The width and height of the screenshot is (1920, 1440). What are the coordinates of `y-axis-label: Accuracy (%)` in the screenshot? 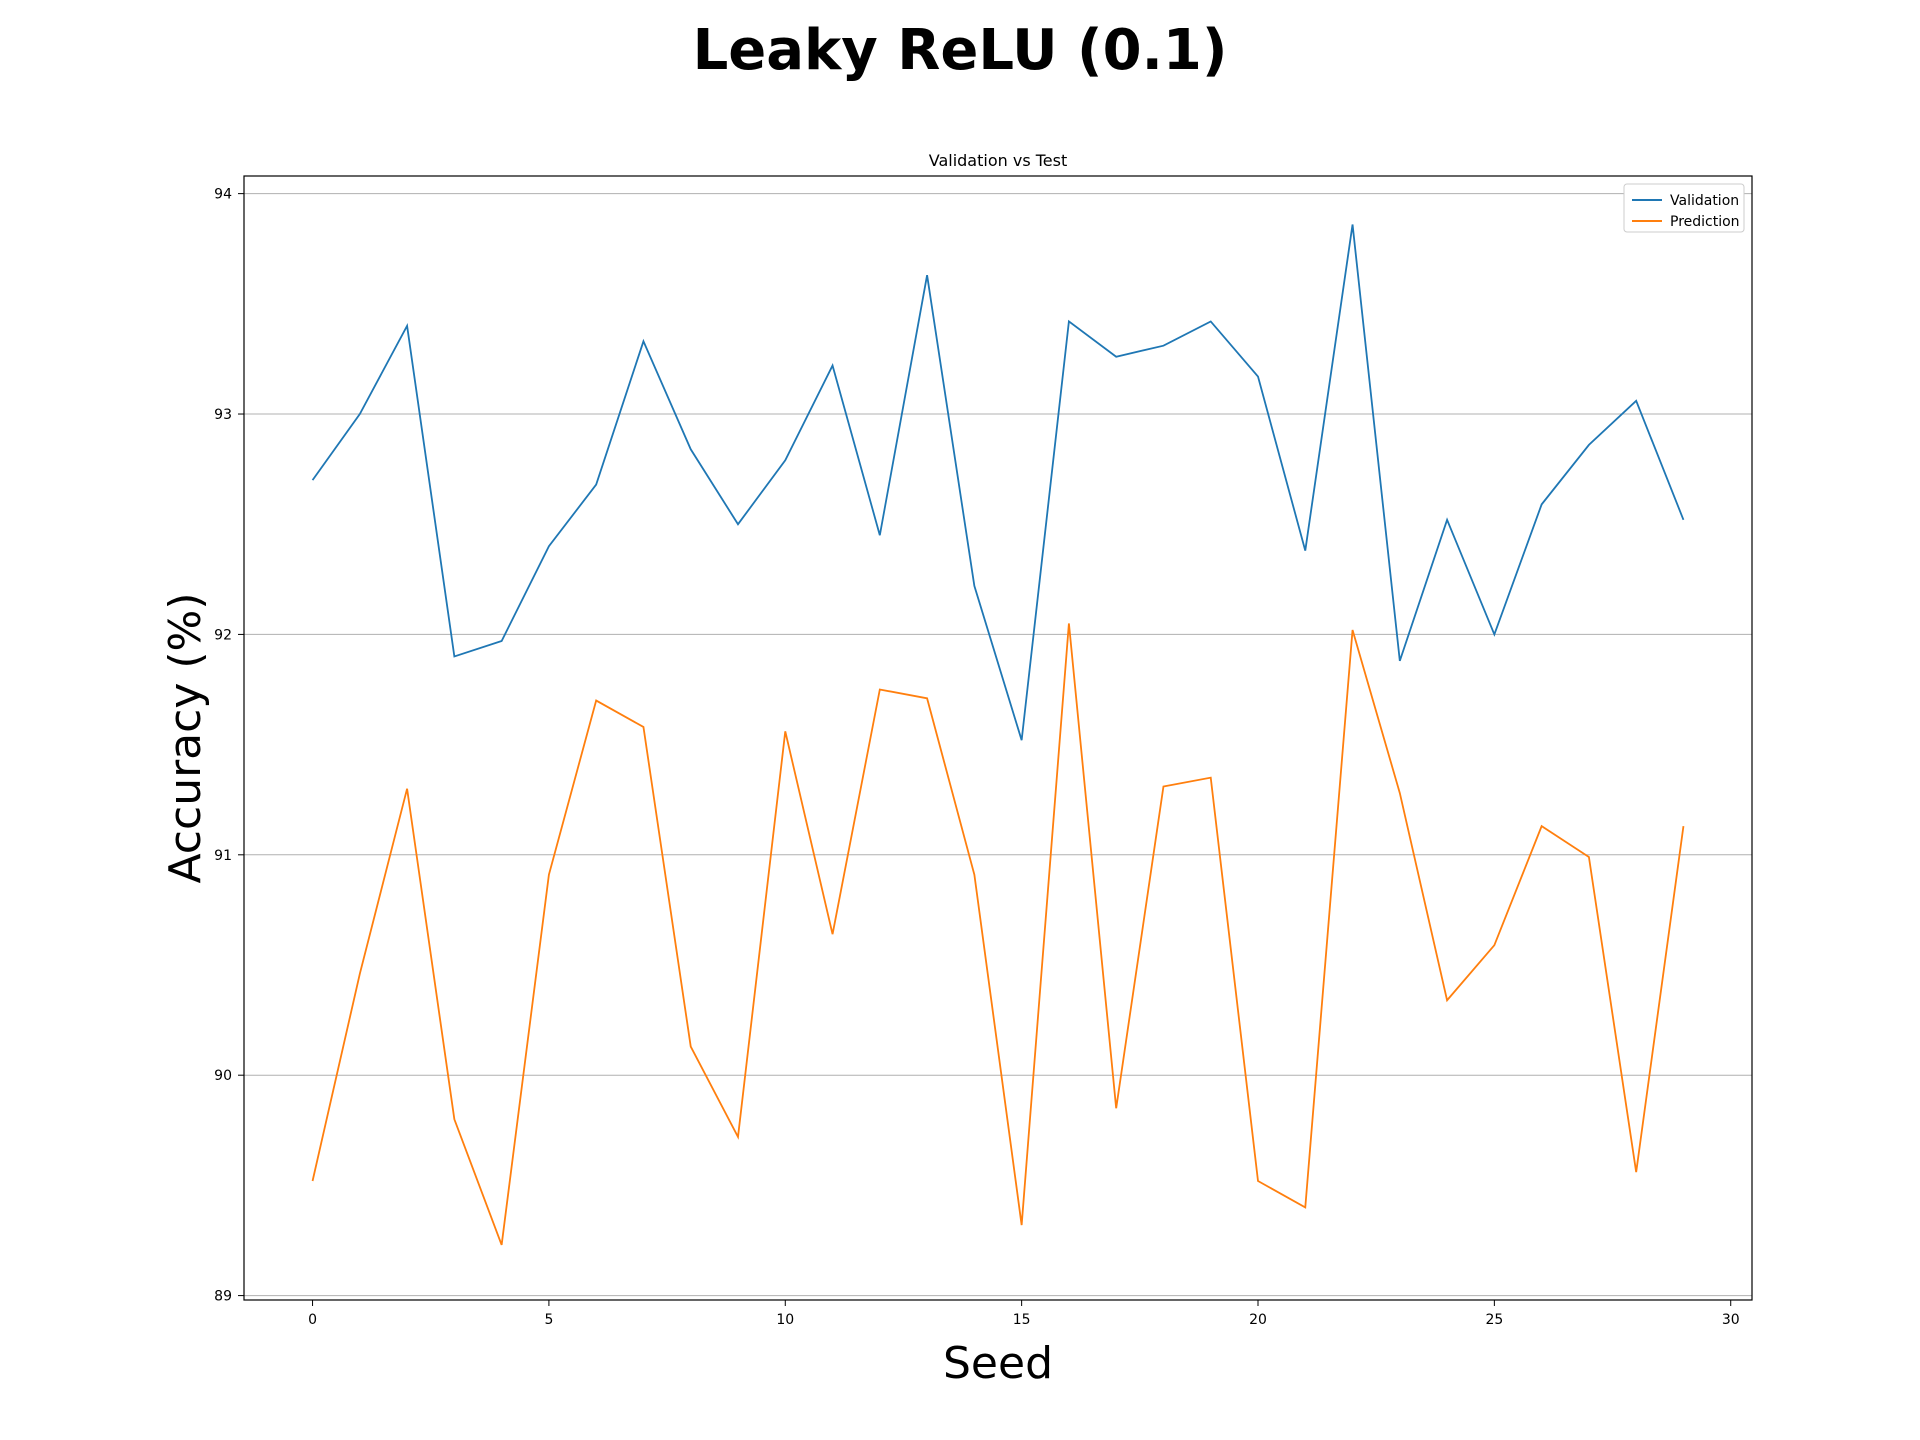 It's located at (185, 737).